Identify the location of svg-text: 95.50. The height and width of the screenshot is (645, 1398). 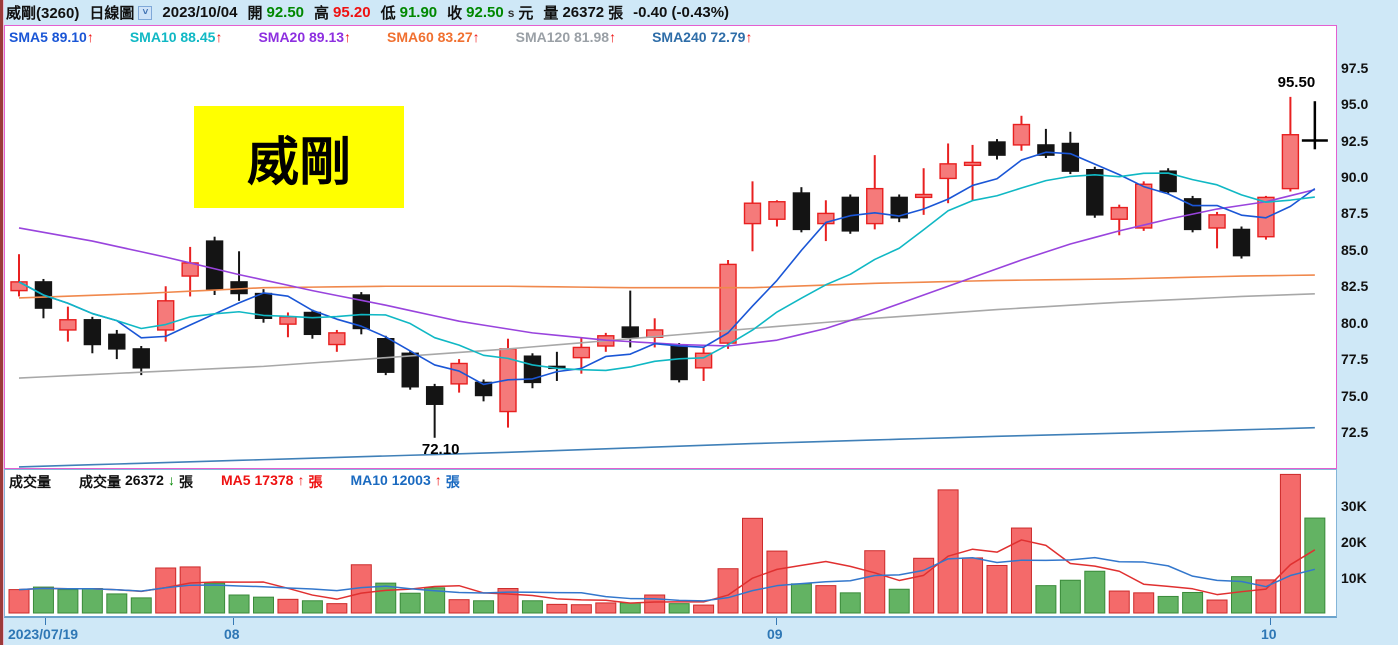
(1297, 82).